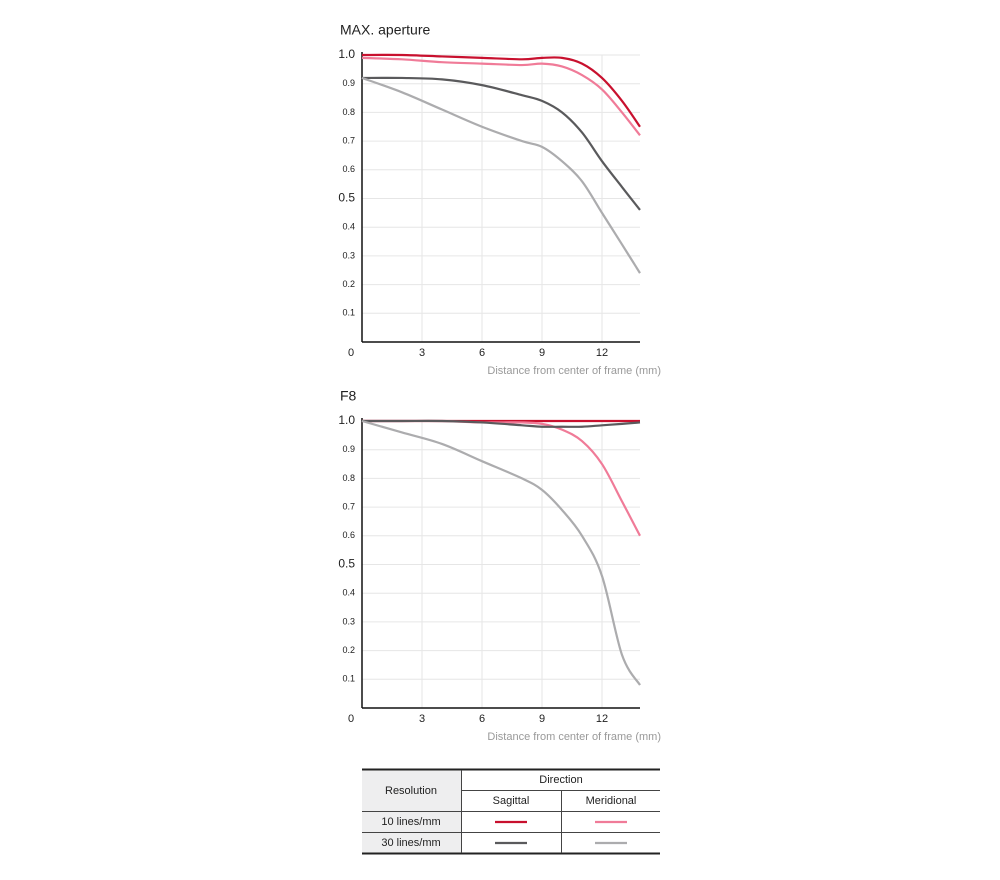 The height and width of the screenshot is (880, 1000). I want to click on chart-title: MAX. aperture, so click(385, 30).